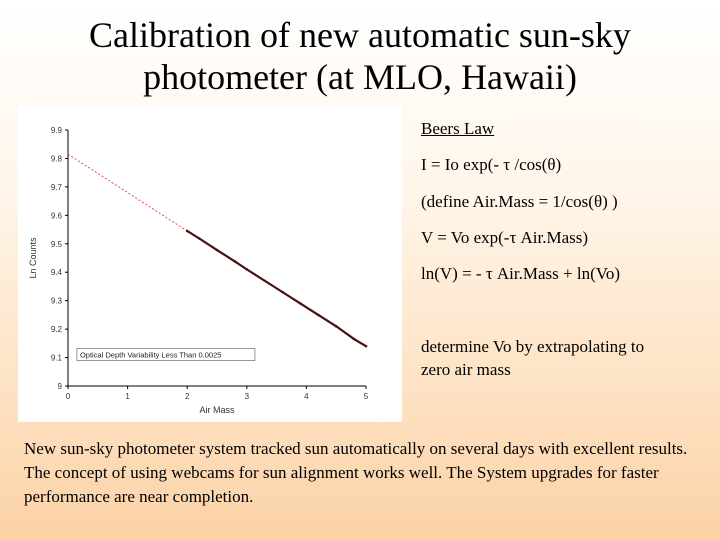  Describe the element at coordinates (57, 272) in the screenshot. I see `y-tick-label: 9.4` at that location.